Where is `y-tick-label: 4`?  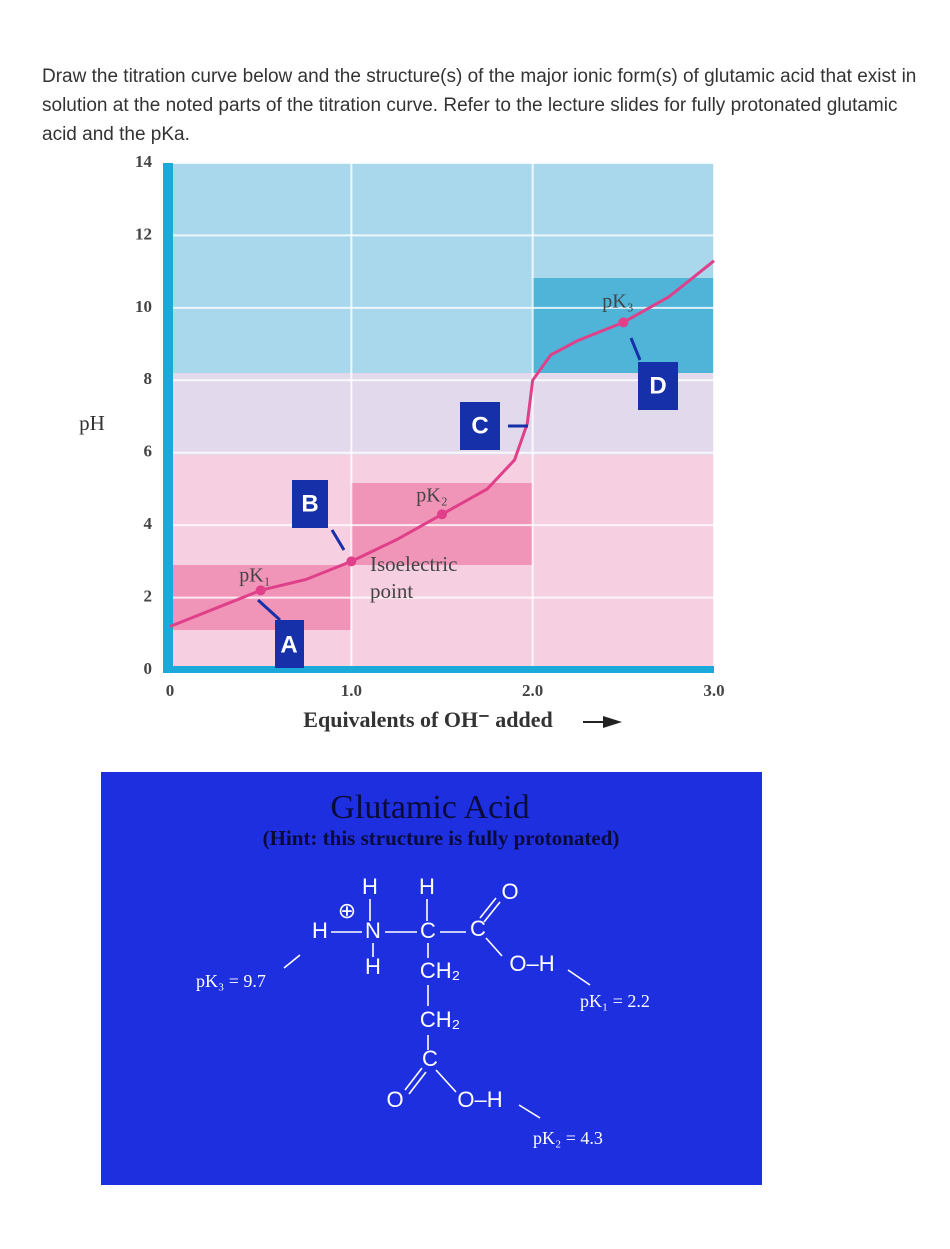
y-tick-label: 4 is located at coordinates (148, 523).